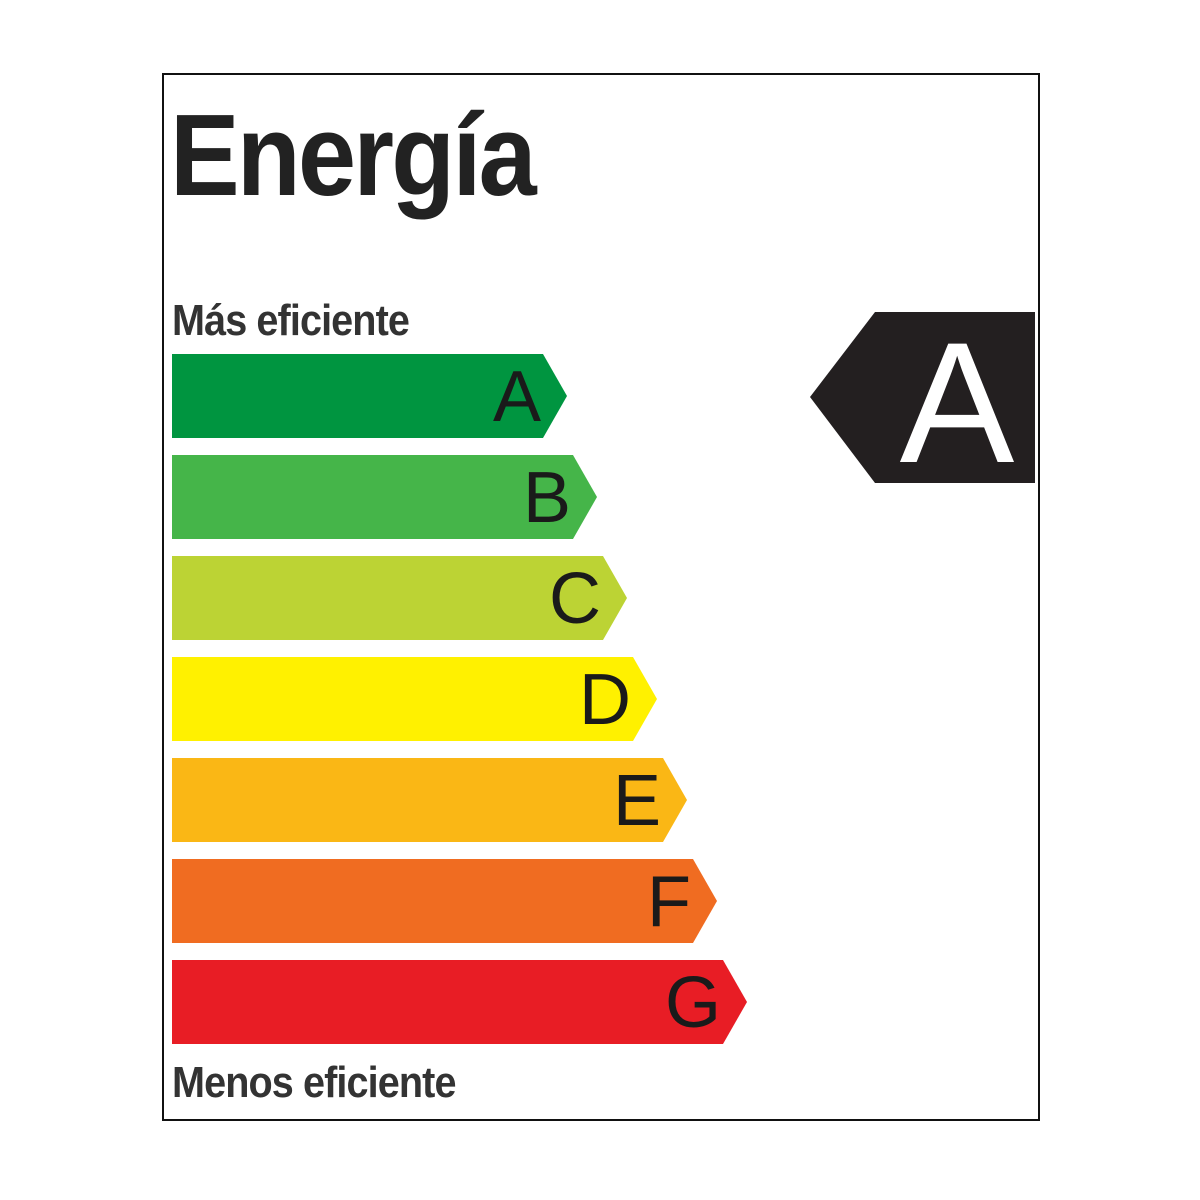 This screenshot has width=1200, height=1200. I want to click on rating-letter: A, so click(957, 403).